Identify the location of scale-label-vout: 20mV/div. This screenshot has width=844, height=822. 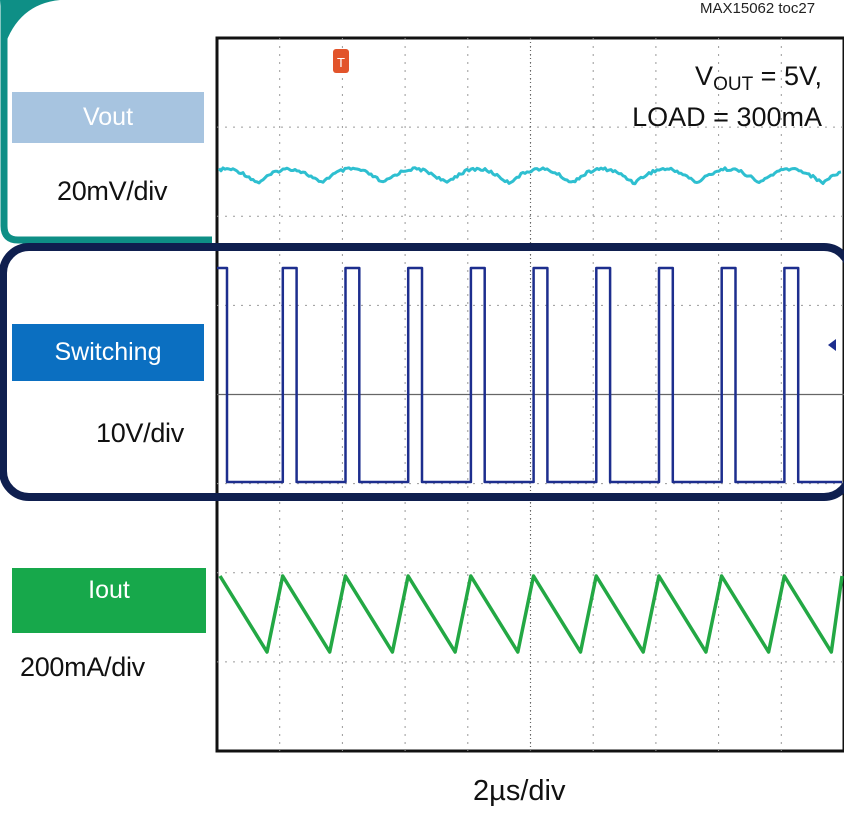
(112, 191).